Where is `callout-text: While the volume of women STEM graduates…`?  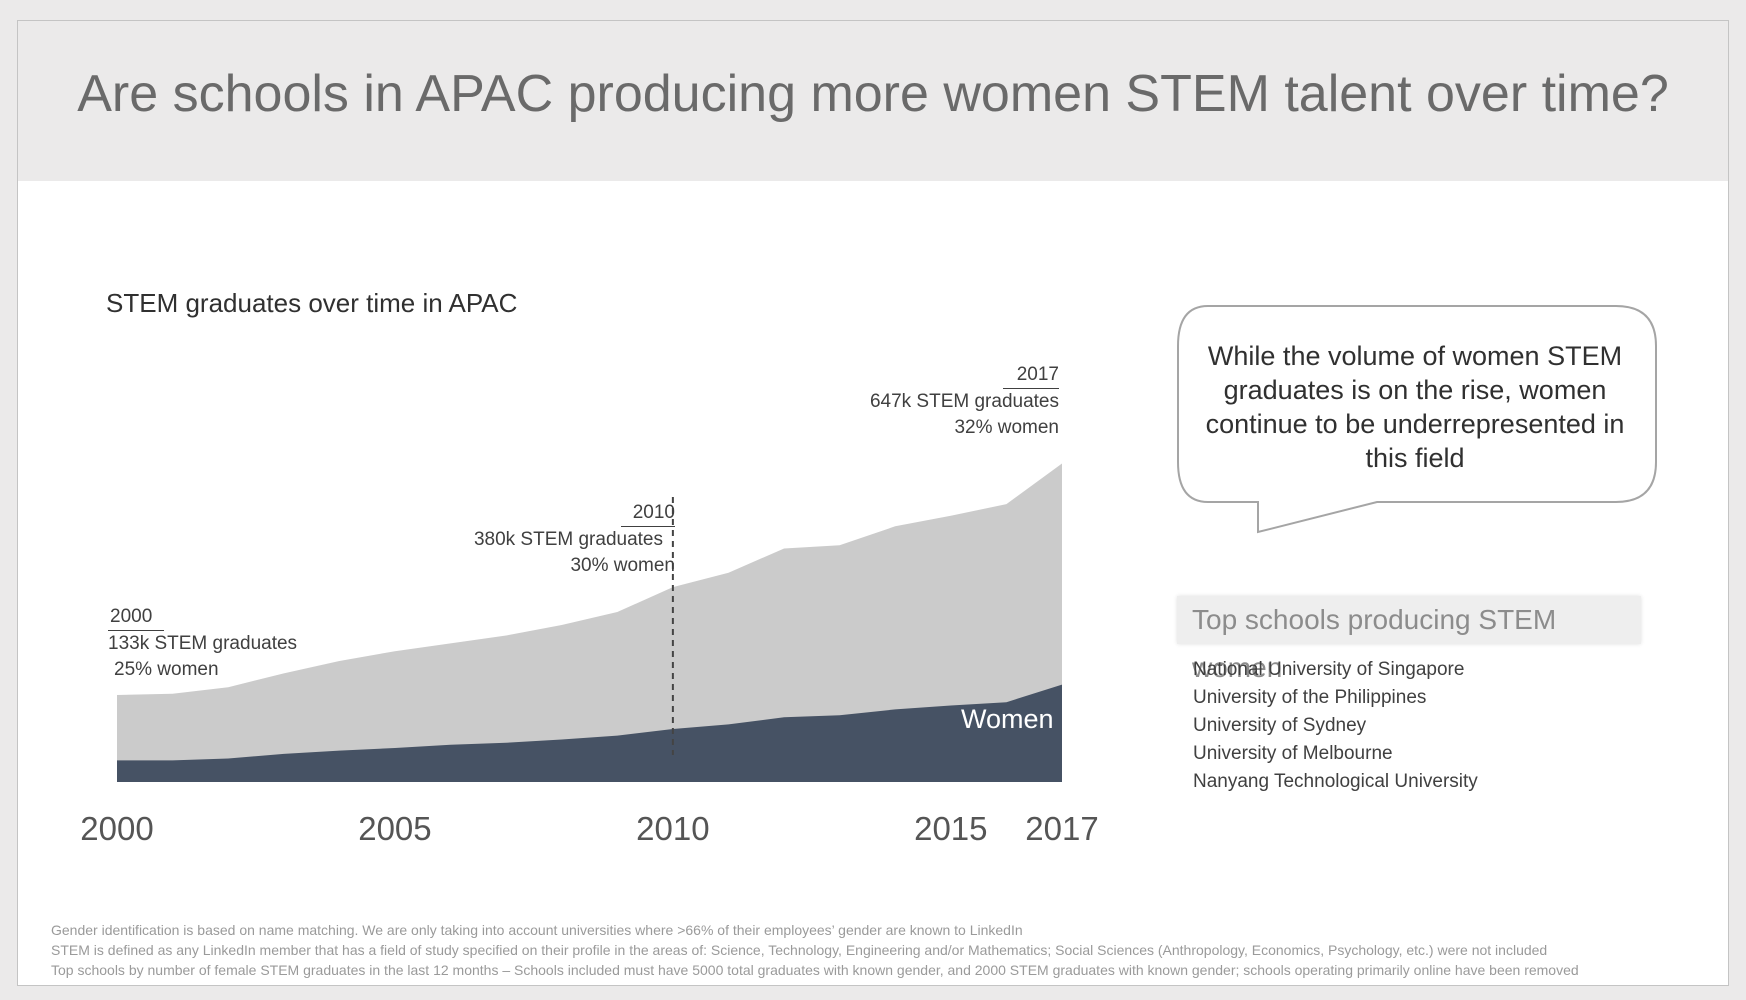
callout-text: While the volume of women STEM graduates… is located at coordinates (1415, 407).